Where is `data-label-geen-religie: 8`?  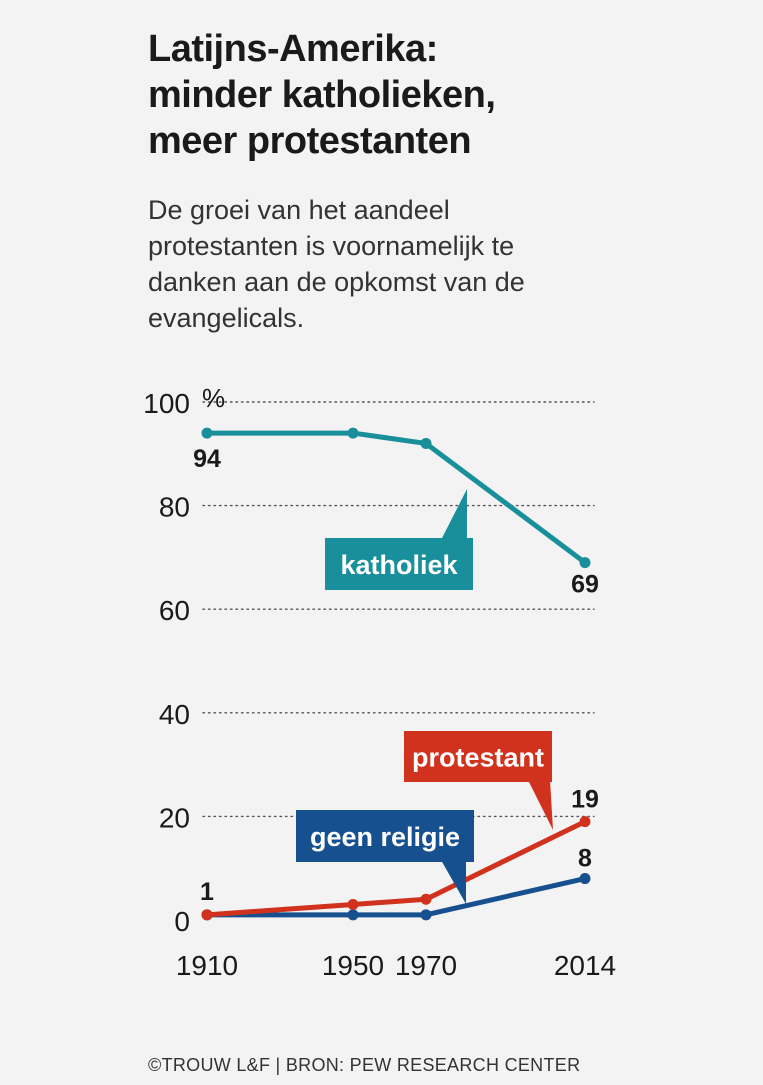 data-label-geen-religie: 8 is located at coordinates (585, 859).